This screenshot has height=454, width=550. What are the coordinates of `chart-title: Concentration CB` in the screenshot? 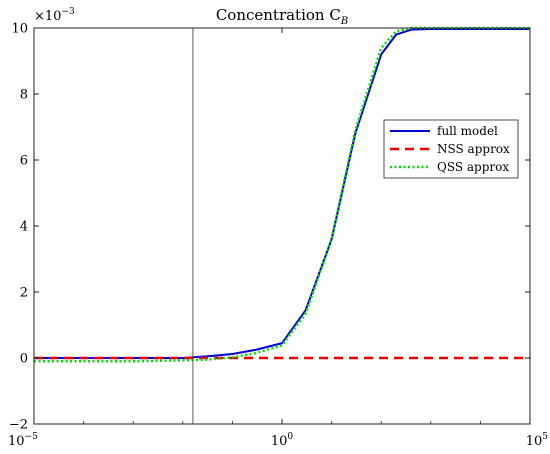 It's located at (282, 16).